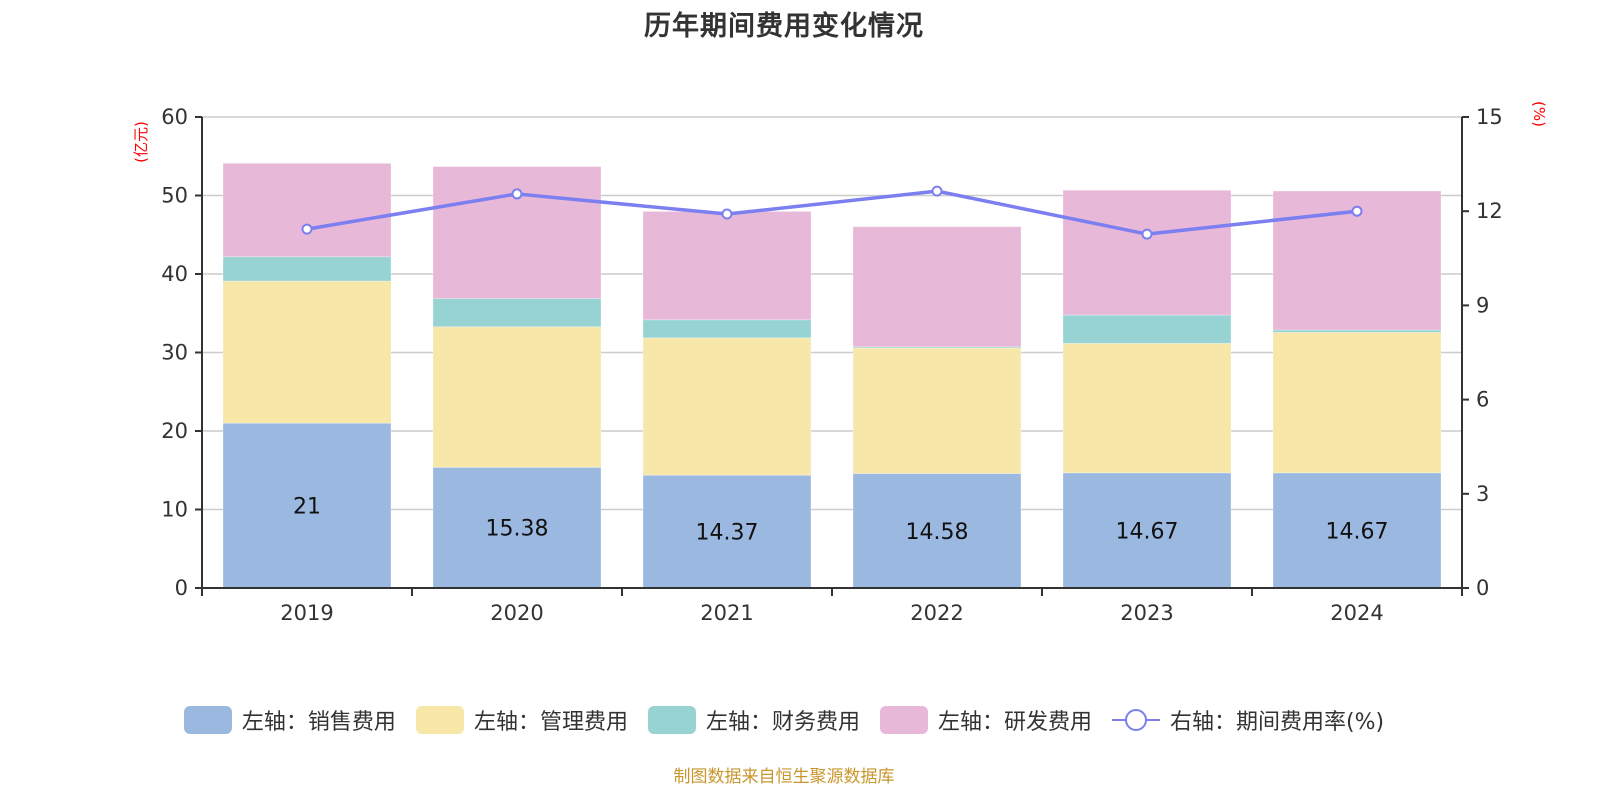 This screenshot has width=1600, height=800. Describe the element at coordinates (174, 353) in the screenshot. I see `left-axis-tick-label: 30` at that location.